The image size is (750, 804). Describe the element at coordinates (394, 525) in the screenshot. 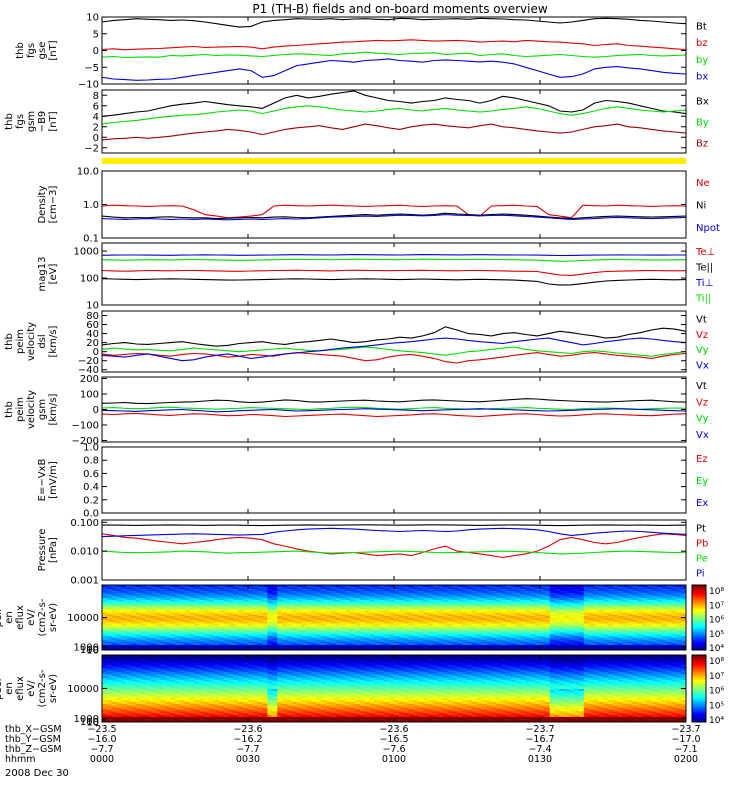

I see `series-line-Pt` at that location.